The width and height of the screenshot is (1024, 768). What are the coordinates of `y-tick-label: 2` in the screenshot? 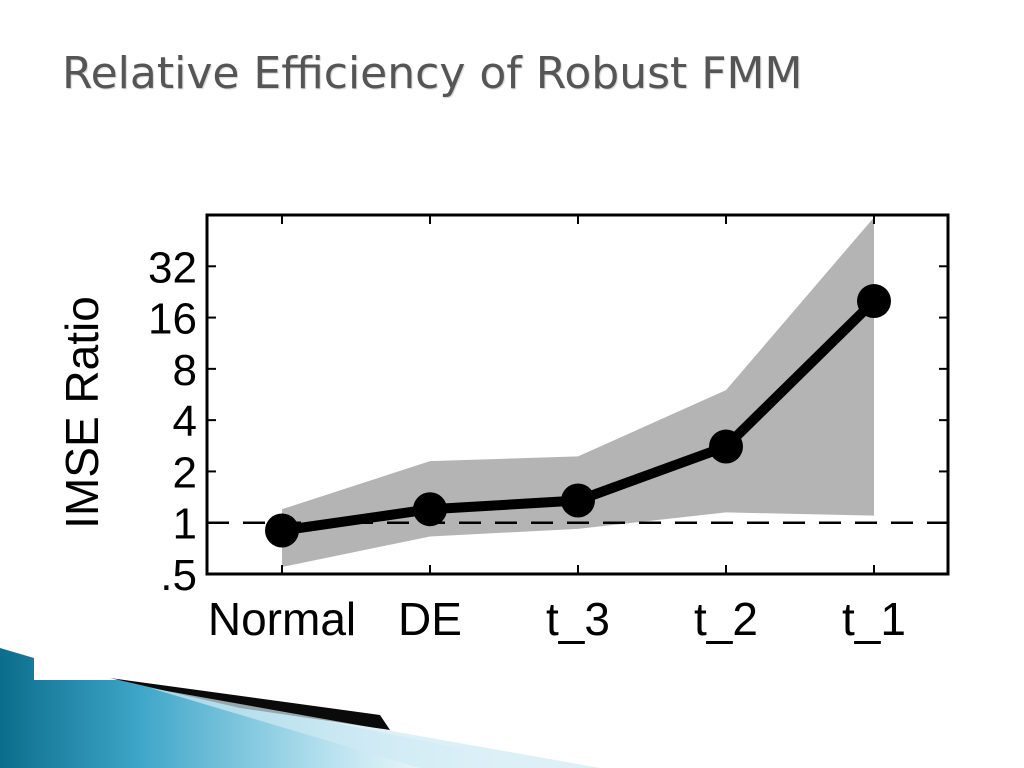 It's located at (185, 472).